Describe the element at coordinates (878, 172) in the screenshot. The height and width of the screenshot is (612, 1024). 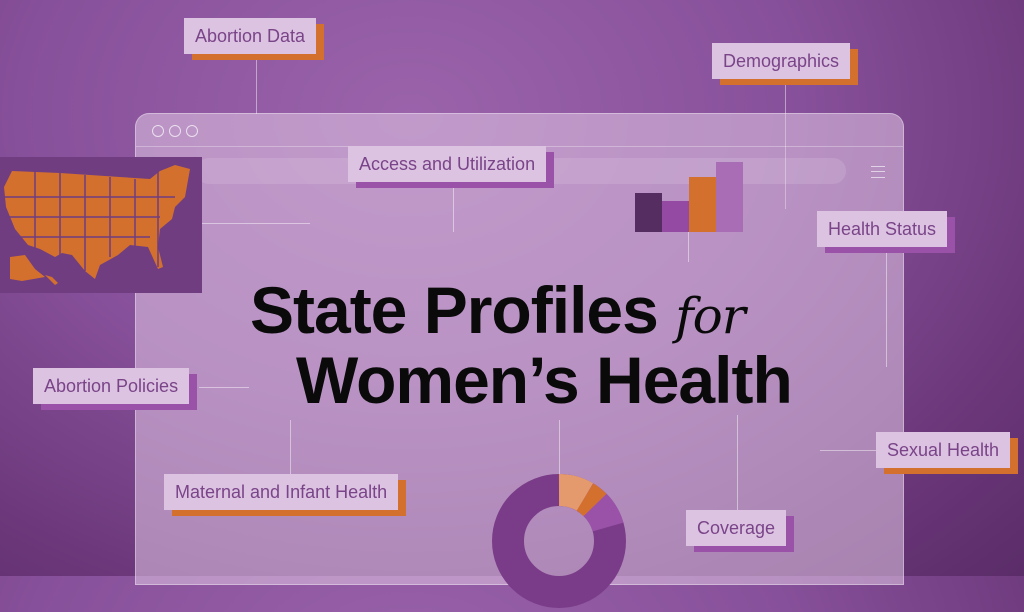
I see `hamburger-menu-icon` at that location.